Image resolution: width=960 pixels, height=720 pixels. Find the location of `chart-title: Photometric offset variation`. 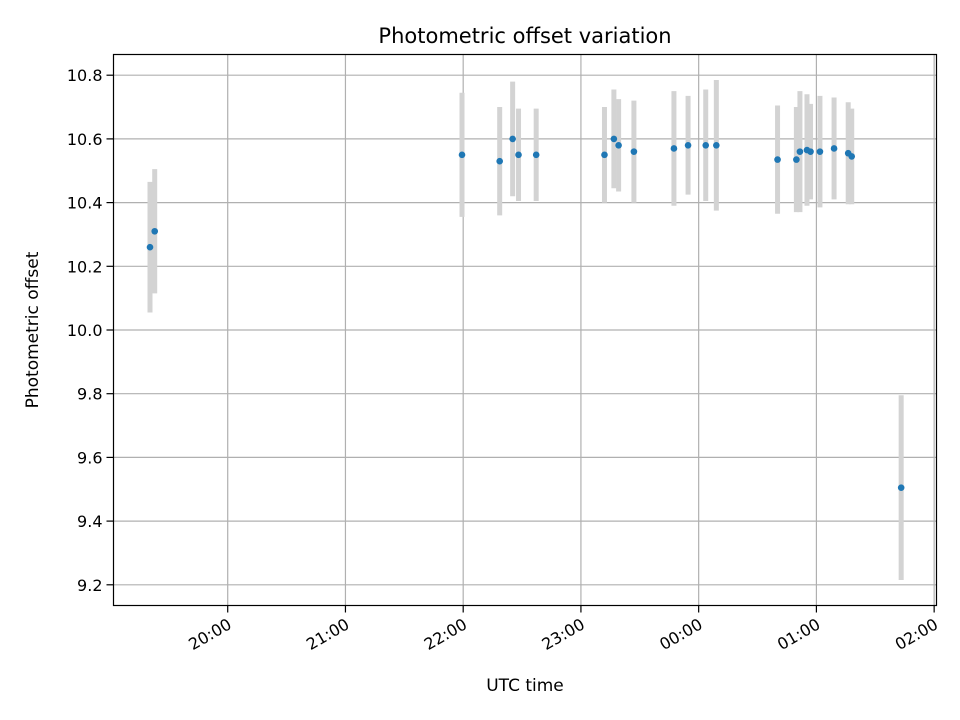

chart-title: Photometric offset variation is located at coordinates (524, 36).